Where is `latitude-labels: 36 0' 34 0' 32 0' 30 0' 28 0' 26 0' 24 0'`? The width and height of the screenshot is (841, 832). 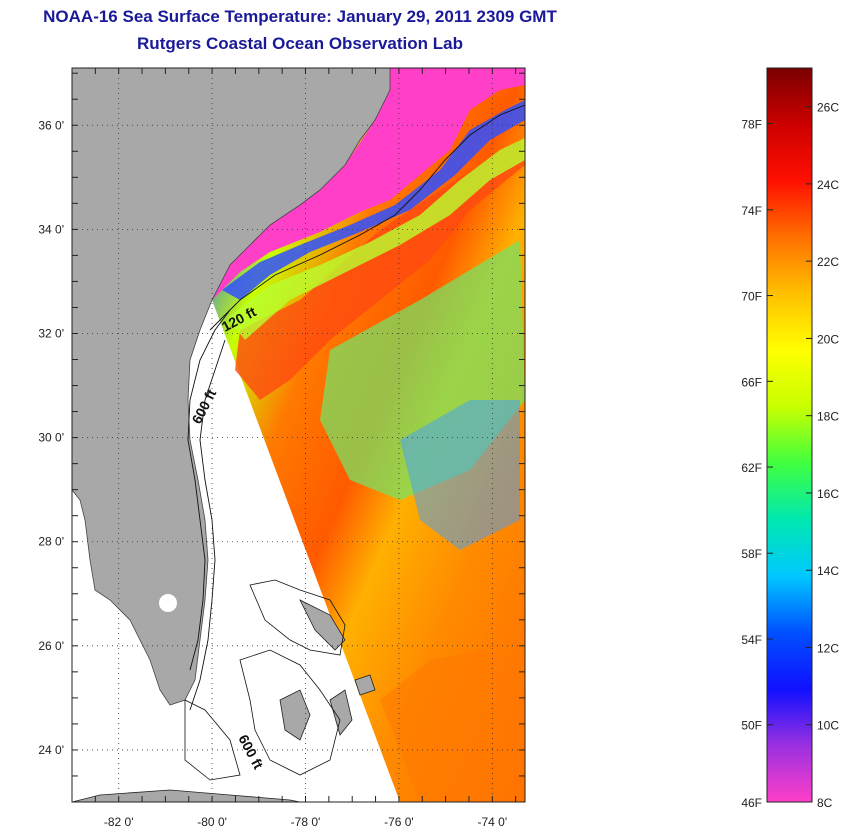 latitude-labels: 36 0' 34 0' 32 0' 30 0' 28 0' 26 0' 24 0' is located at coordinates (51, 437).